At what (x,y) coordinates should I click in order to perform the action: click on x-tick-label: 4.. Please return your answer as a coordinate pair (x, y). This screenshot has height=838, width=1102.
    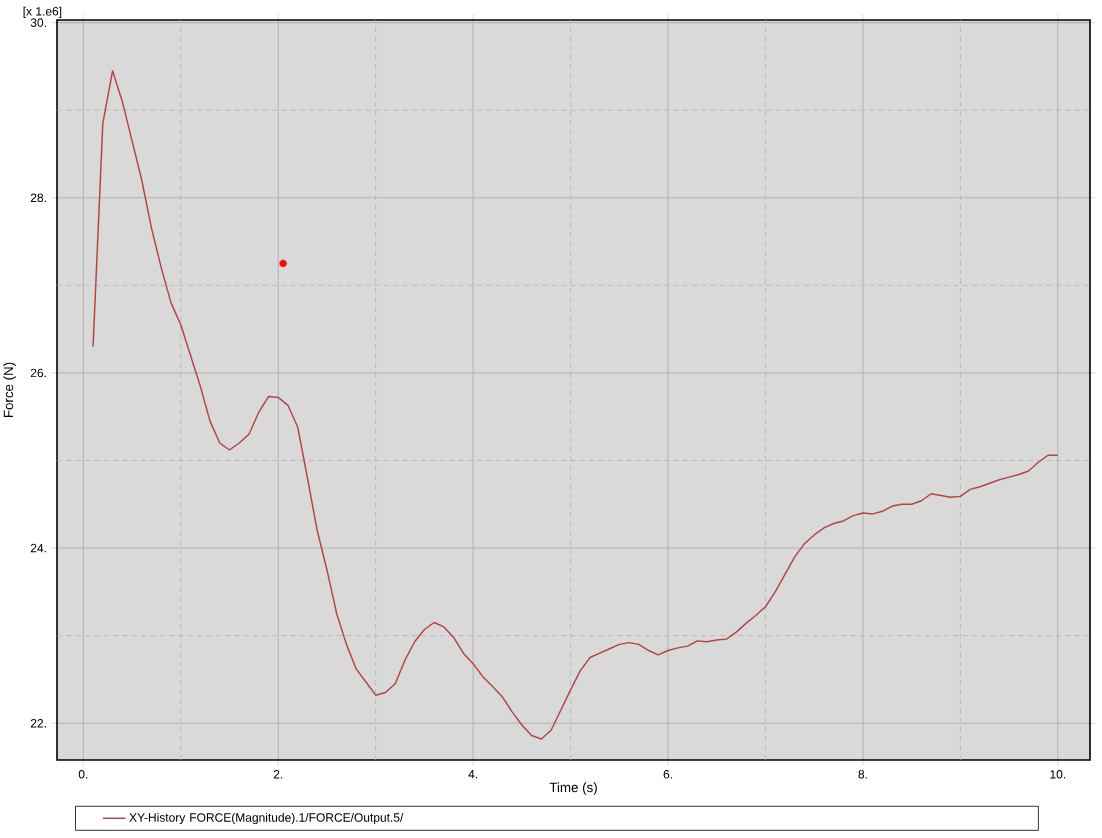
    Looking at the image, I should click on (473, 774).